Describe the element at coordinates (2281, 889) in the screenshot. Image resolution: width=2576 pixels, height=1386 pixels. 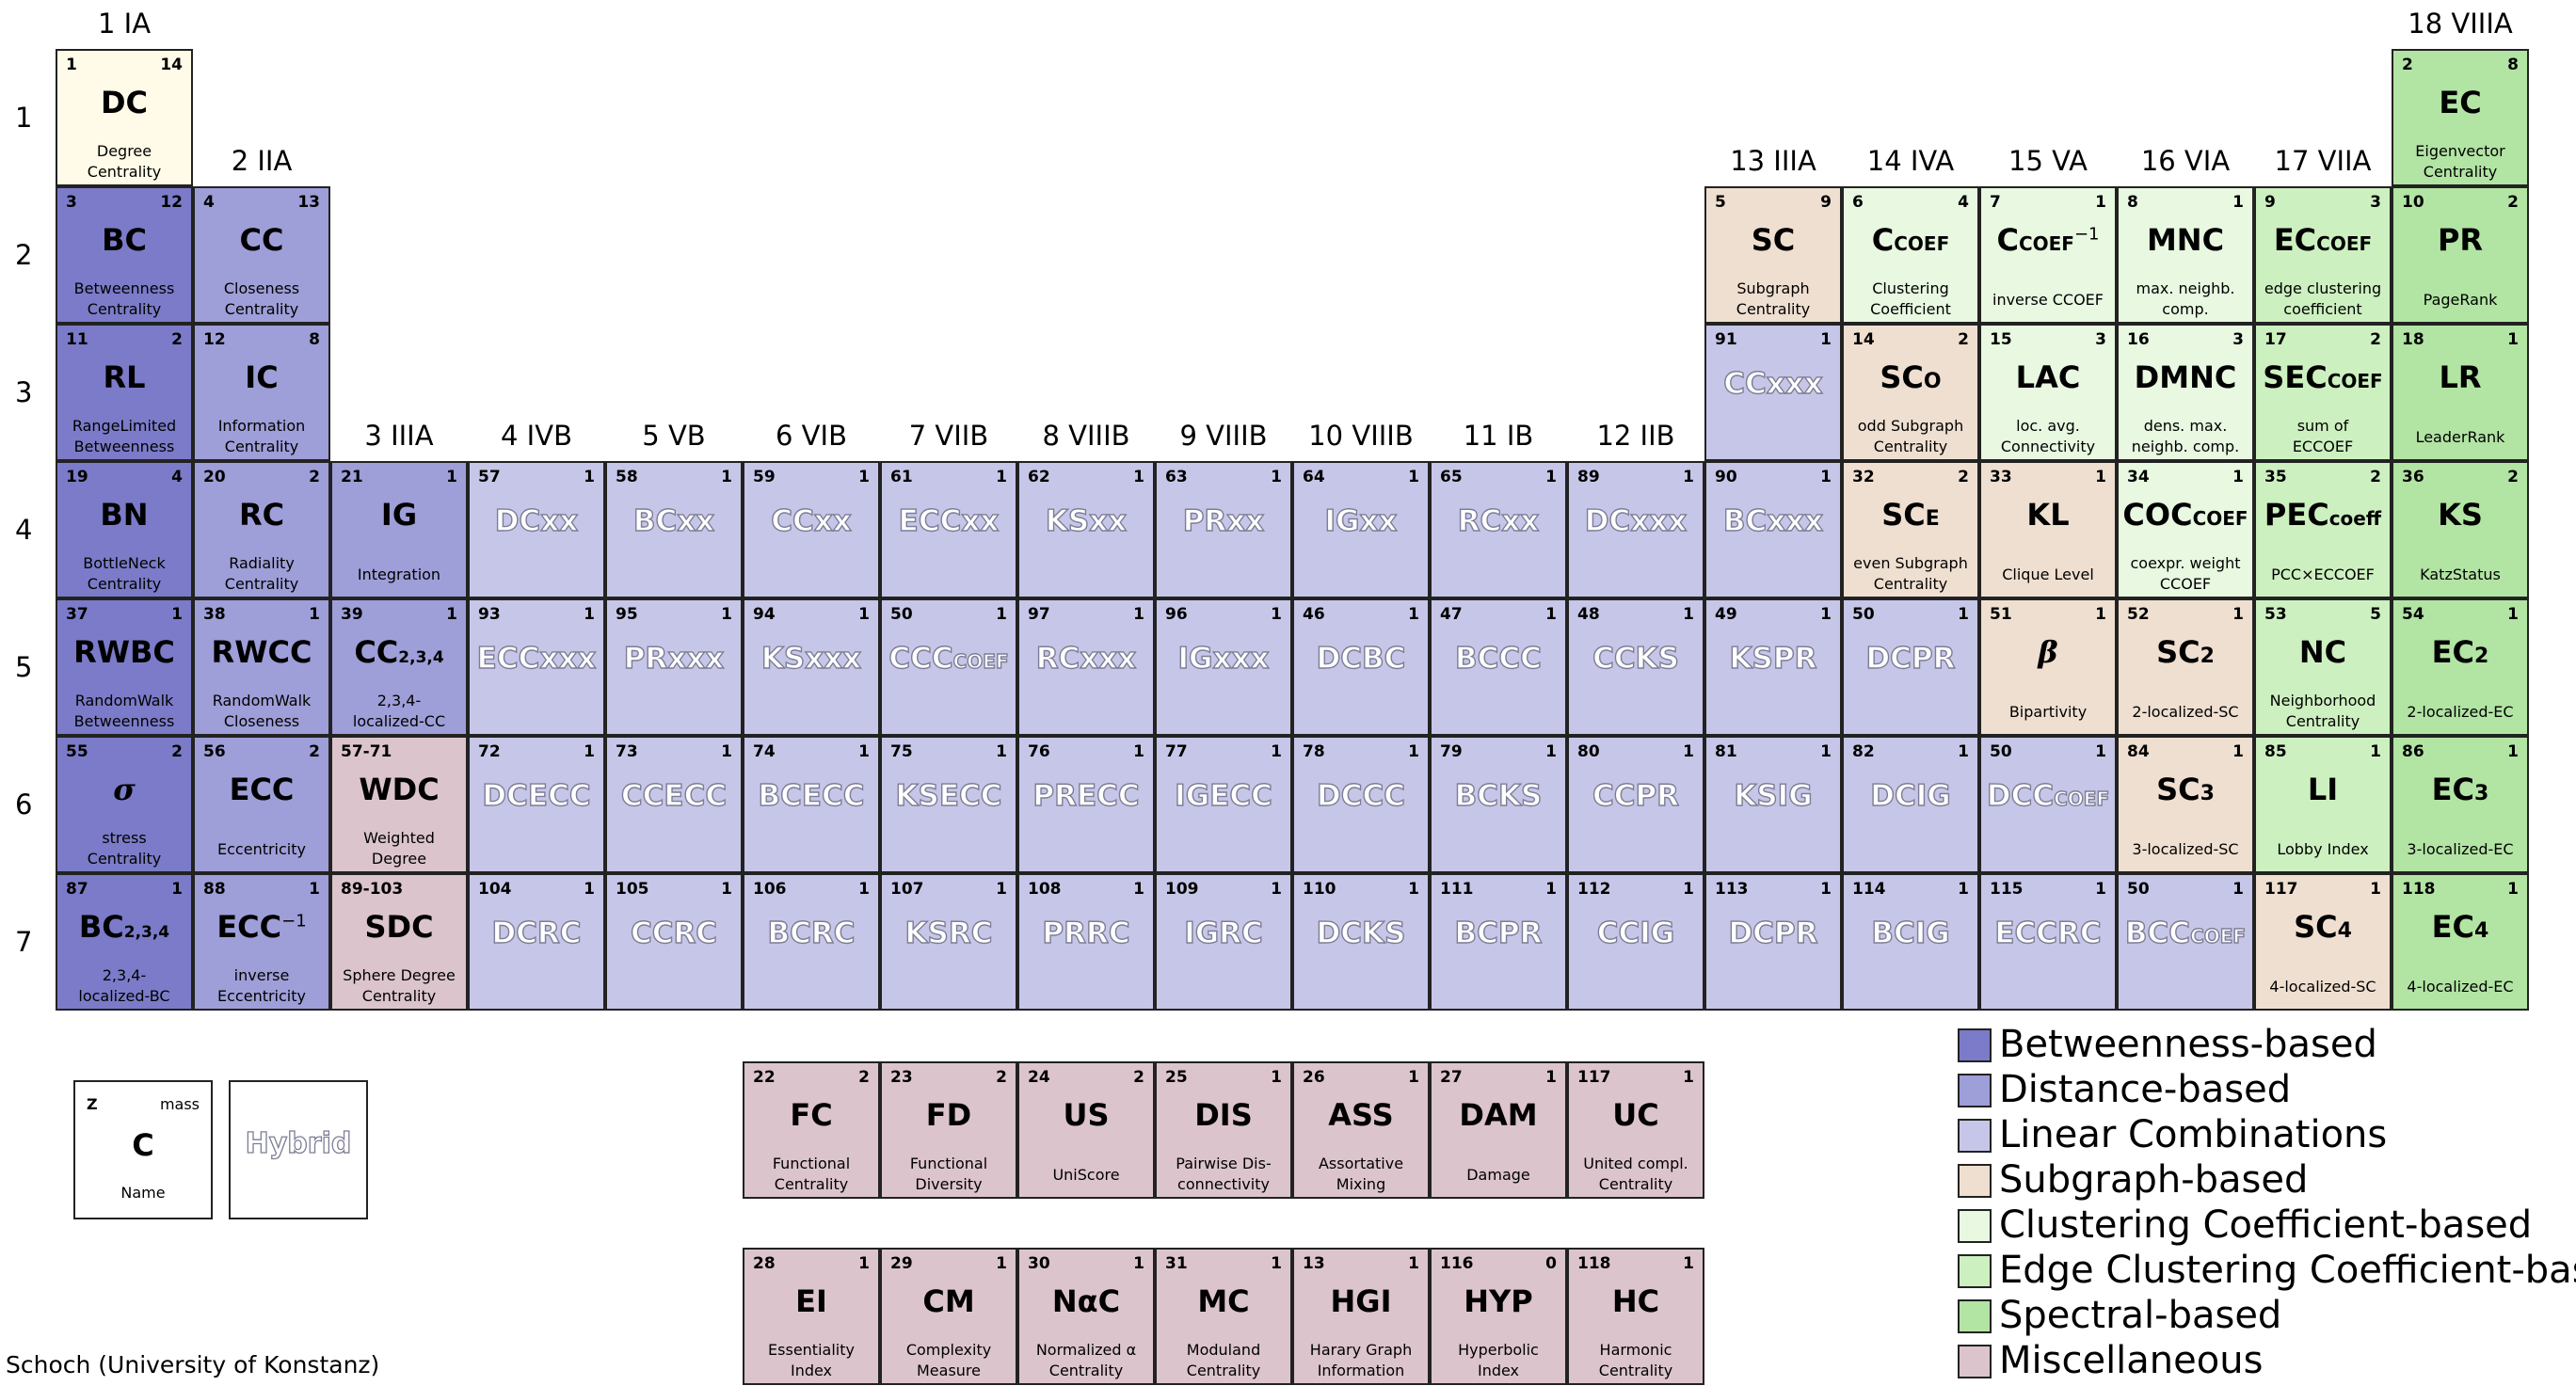
I see `element-number: 117` at that location.